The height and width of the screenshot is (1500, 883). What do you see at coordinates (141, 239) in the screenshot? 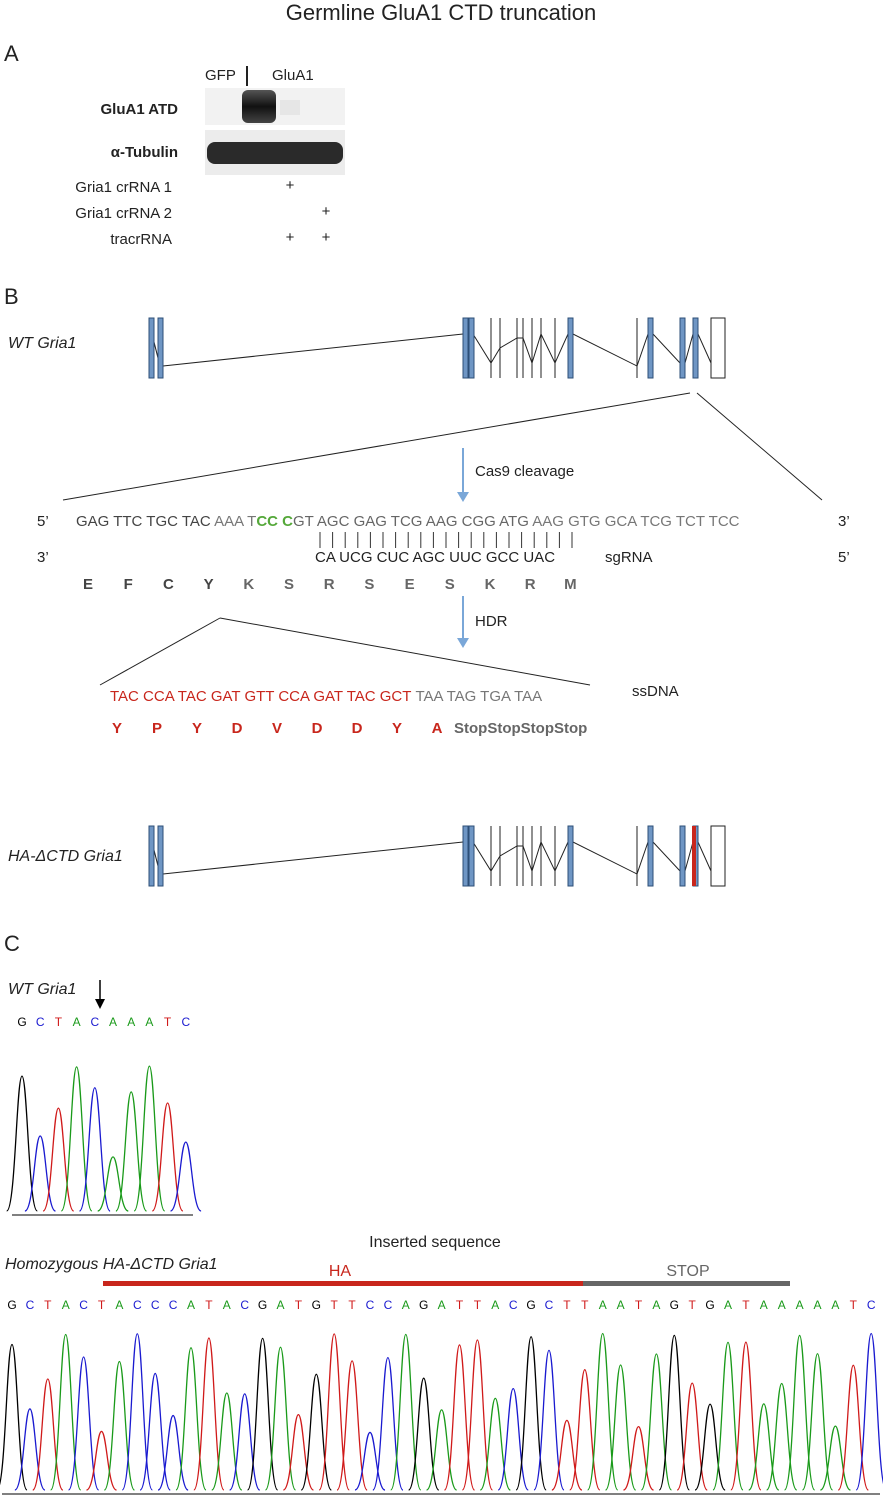
I see `row-label: tracrRNA` at bounding box center [141, 239].